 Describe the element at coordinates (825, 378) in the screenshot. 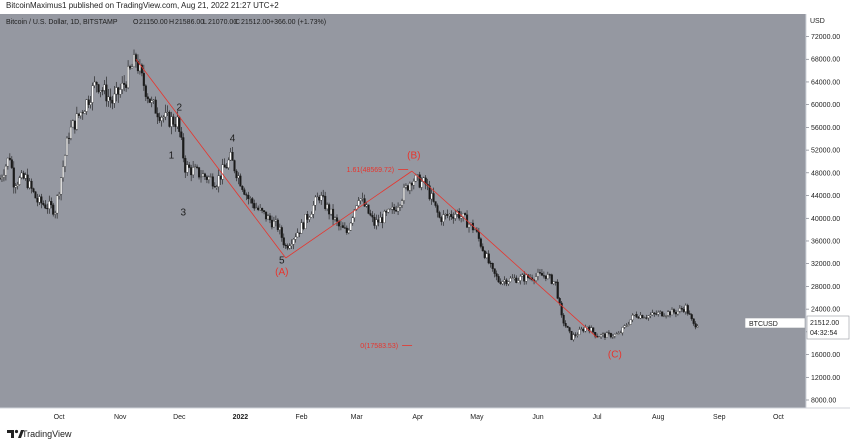

I see `y-tick-label: 12000.00` at that location.